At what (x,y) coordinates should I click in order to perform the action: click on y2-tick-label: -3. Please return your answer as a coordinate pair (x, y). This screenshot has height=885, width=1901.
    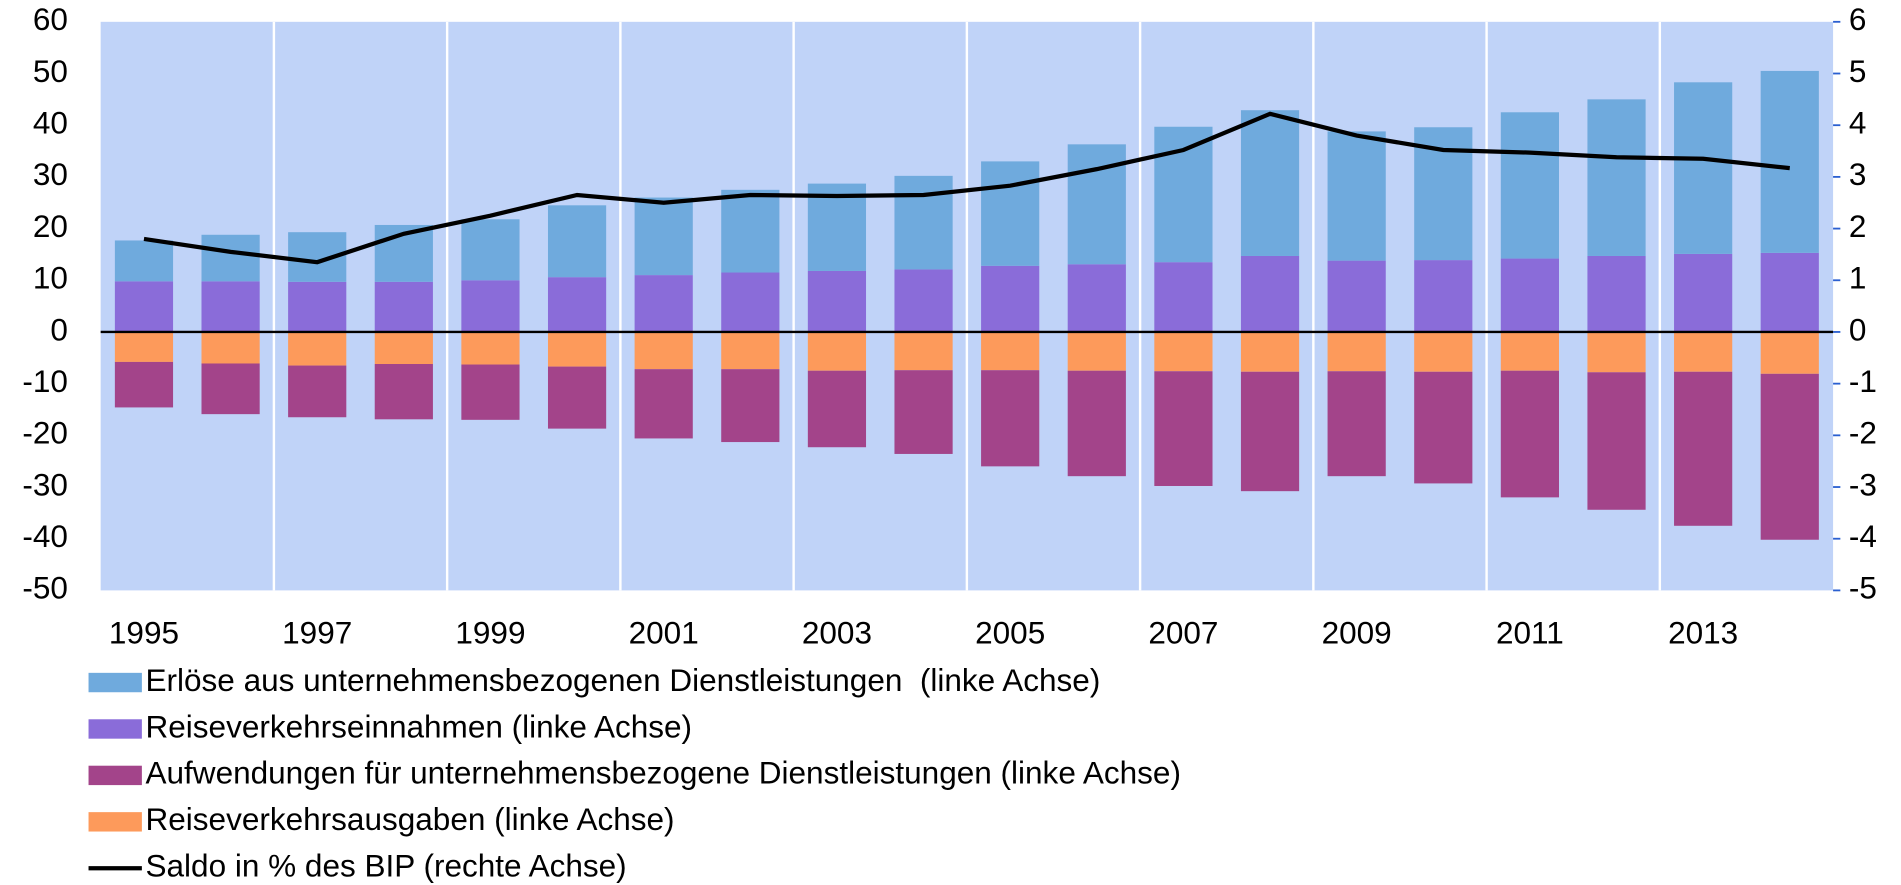
    Looking at the image, I should click on (1863, 484).